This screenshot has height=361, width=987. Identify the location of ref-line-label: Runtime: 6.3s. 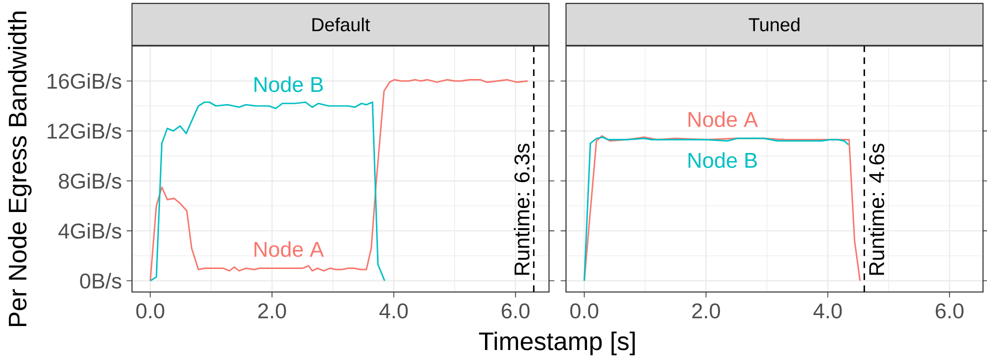
(522, 209).